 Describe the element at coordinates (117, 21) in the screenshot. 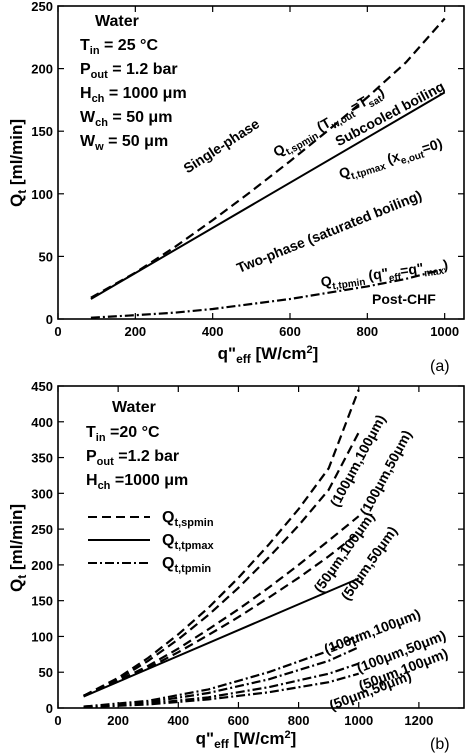

I see `fluid-label-a: Water` at that location.